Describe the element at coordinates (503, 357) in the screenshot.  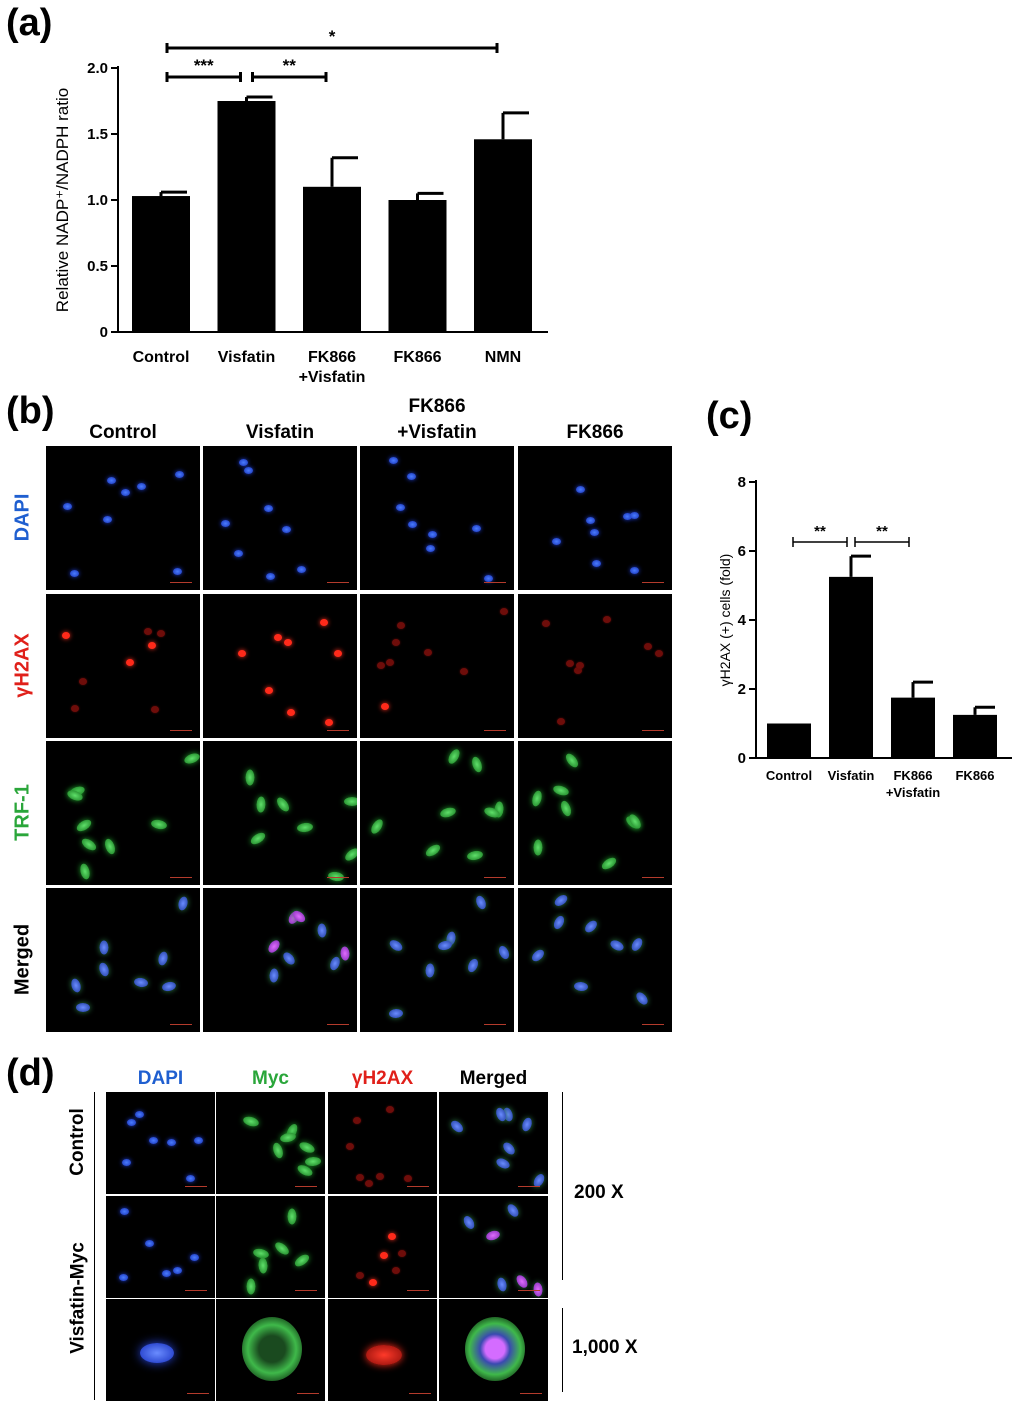
I see `category-label: NMN` at that location.